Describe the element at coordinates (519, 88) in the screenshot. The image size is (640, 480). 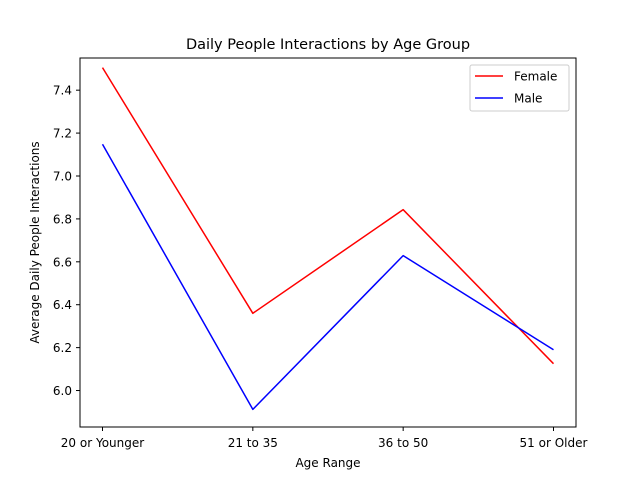
I see `legend: Female Male` at that location.